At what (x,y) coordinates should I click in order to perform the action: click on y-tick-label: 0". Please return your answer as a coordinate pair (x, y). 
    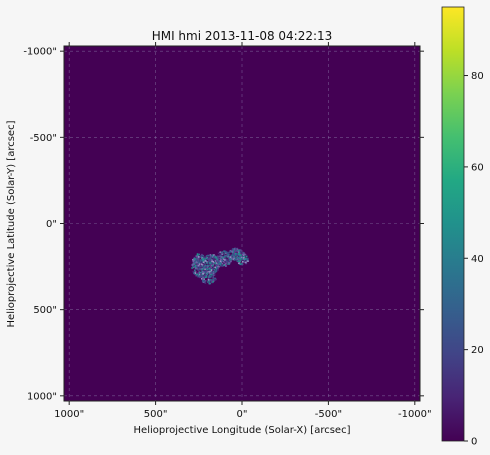
    Looking at the image, I should click on (51, 224).